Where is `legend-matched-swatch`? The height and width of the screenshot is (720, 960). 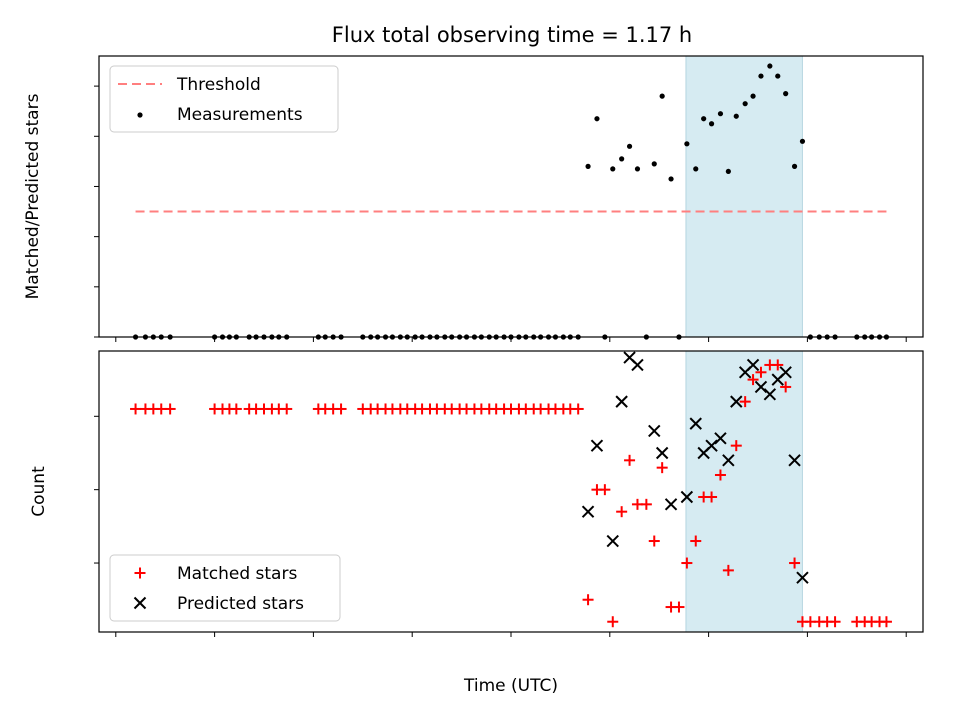 legend-matched-swatch is located at coordinates (140, 573).